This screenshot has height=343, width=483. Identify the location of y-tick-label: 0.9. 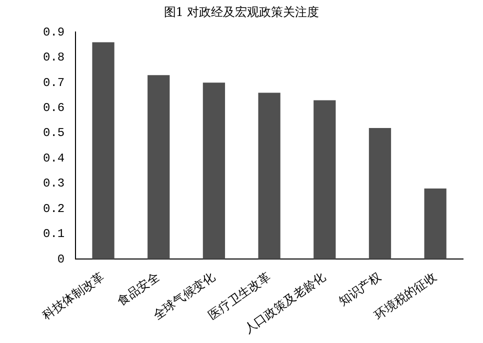
(53, 32).